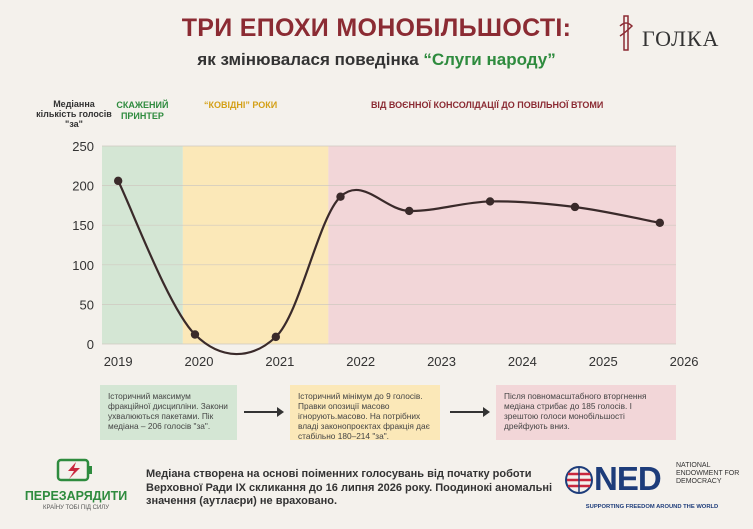 This screenshot has width=753, height=529. I want to click on x-tick-label: 2026, so click(684, 361).